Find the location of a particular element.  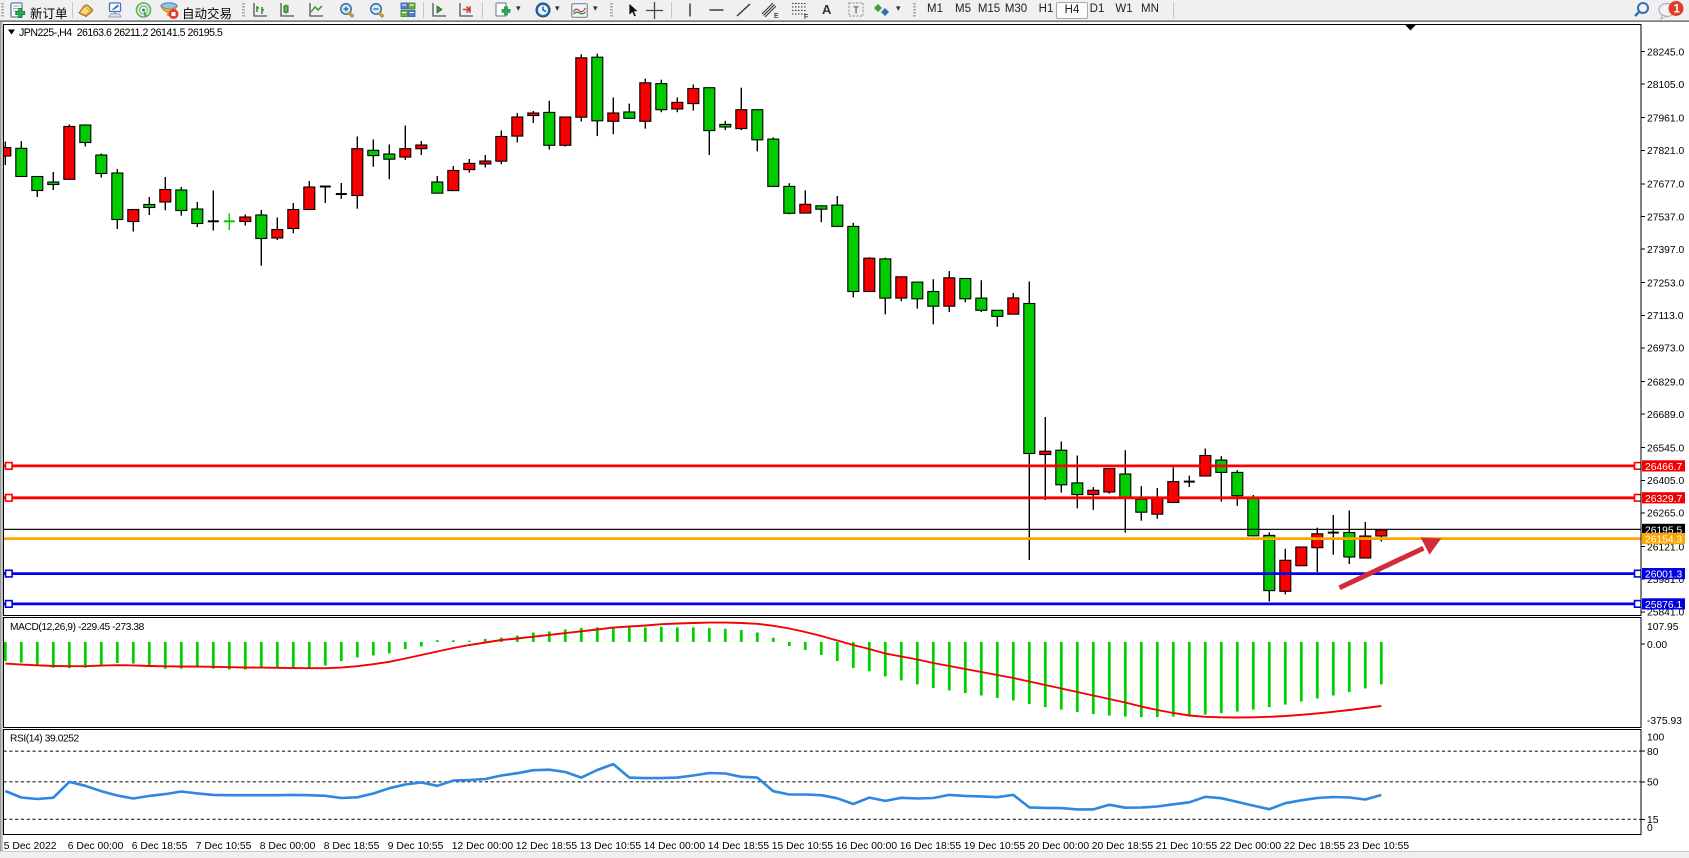

svg-text: 26195.5 is located at coordinates (1663, 530).